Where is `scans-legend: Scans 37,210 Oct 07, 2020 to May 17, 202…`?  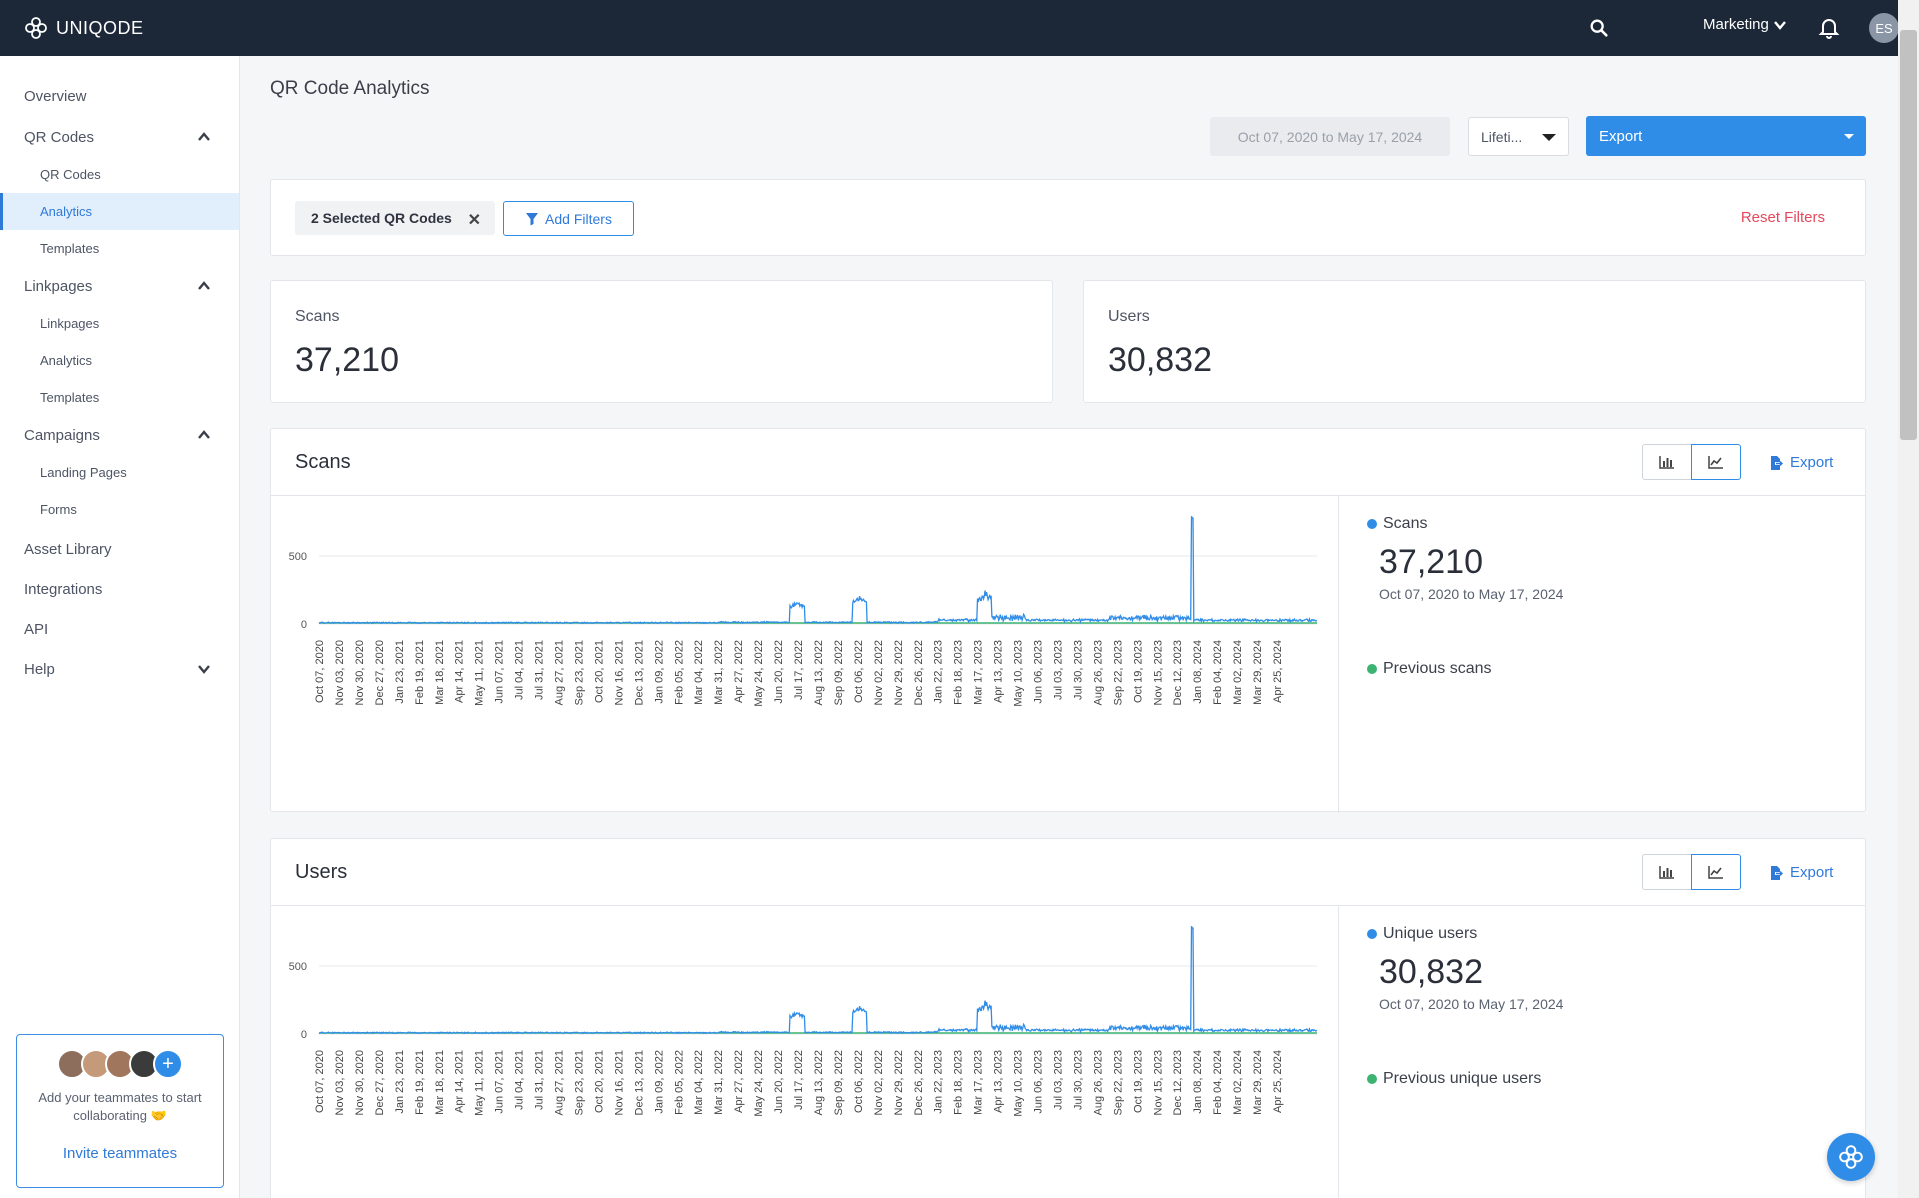
scans-legend: Scans 37,210 Oct 07, 2020 to May 17, 202… is located at coordinates (1465, 596).